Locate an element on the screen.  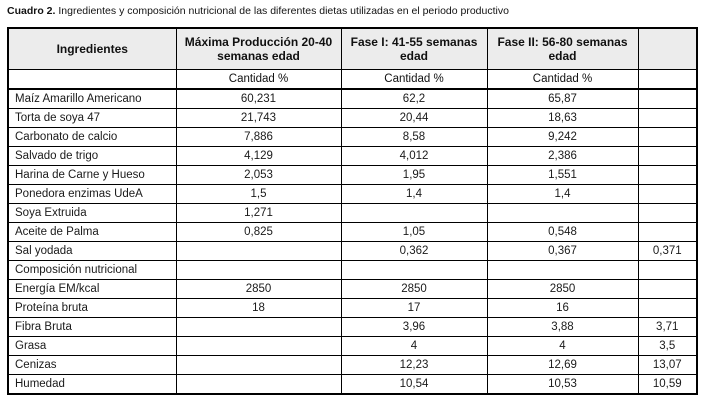
table-row: Maíz Amarillo Americano 60,231 62,2 65,87 is located at coordinates (352, 98).